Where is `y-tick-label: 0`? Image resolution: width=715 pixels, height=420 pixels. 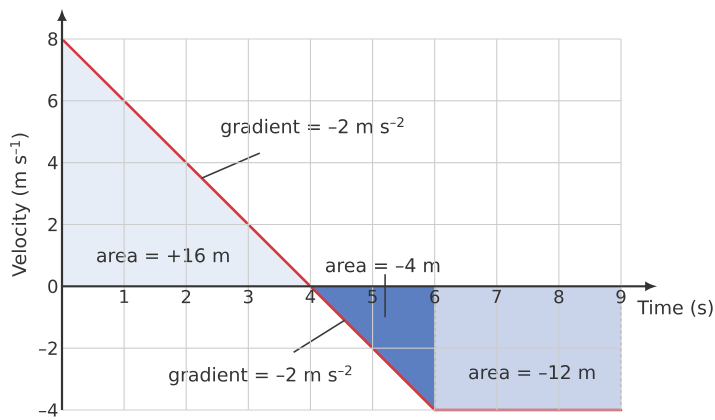
y-tick-label: 0 is located at coordinates (53, 287).